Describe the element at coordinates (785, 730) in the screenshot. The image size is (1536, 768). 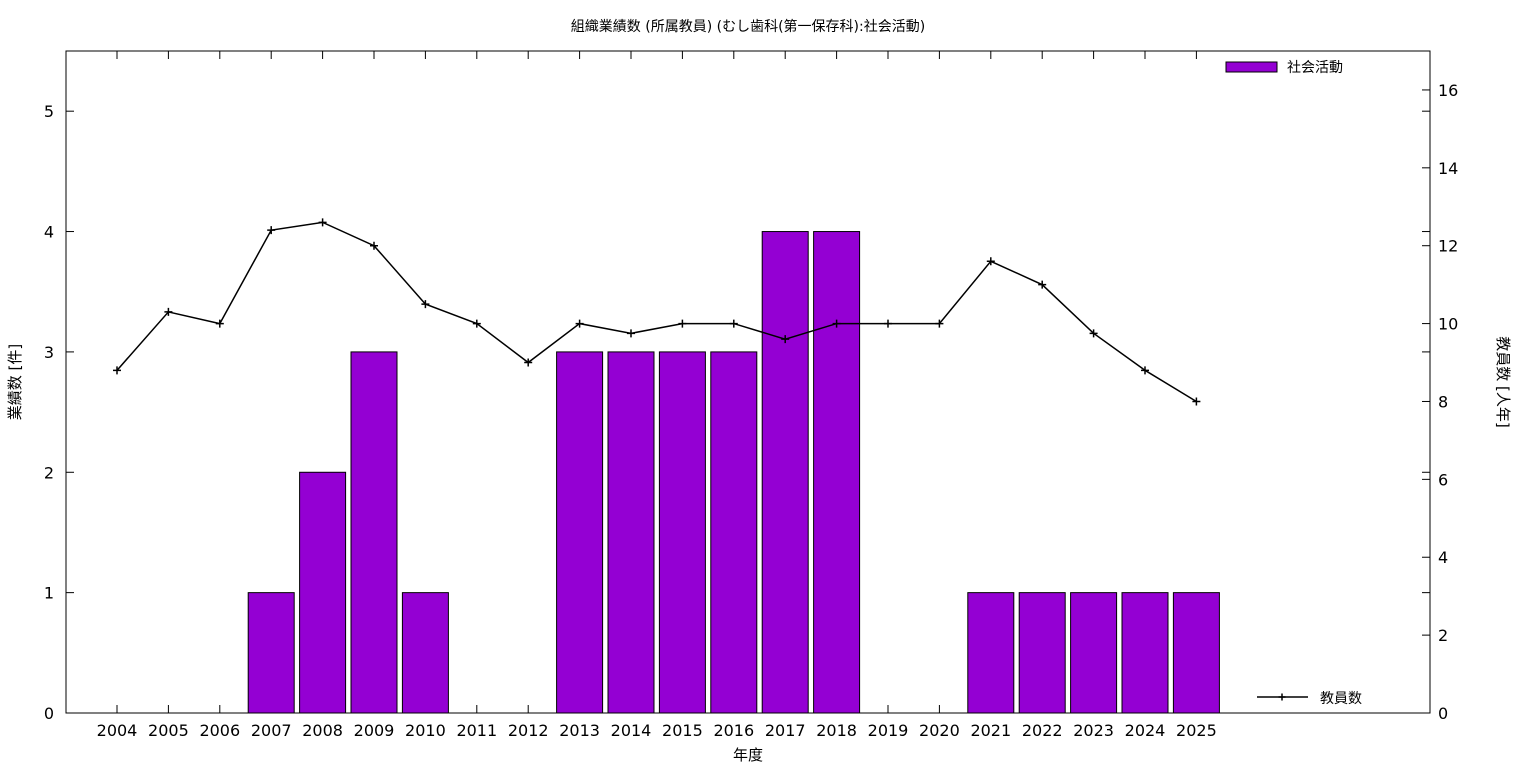
I see `x-tick-label: 2017` at that location.